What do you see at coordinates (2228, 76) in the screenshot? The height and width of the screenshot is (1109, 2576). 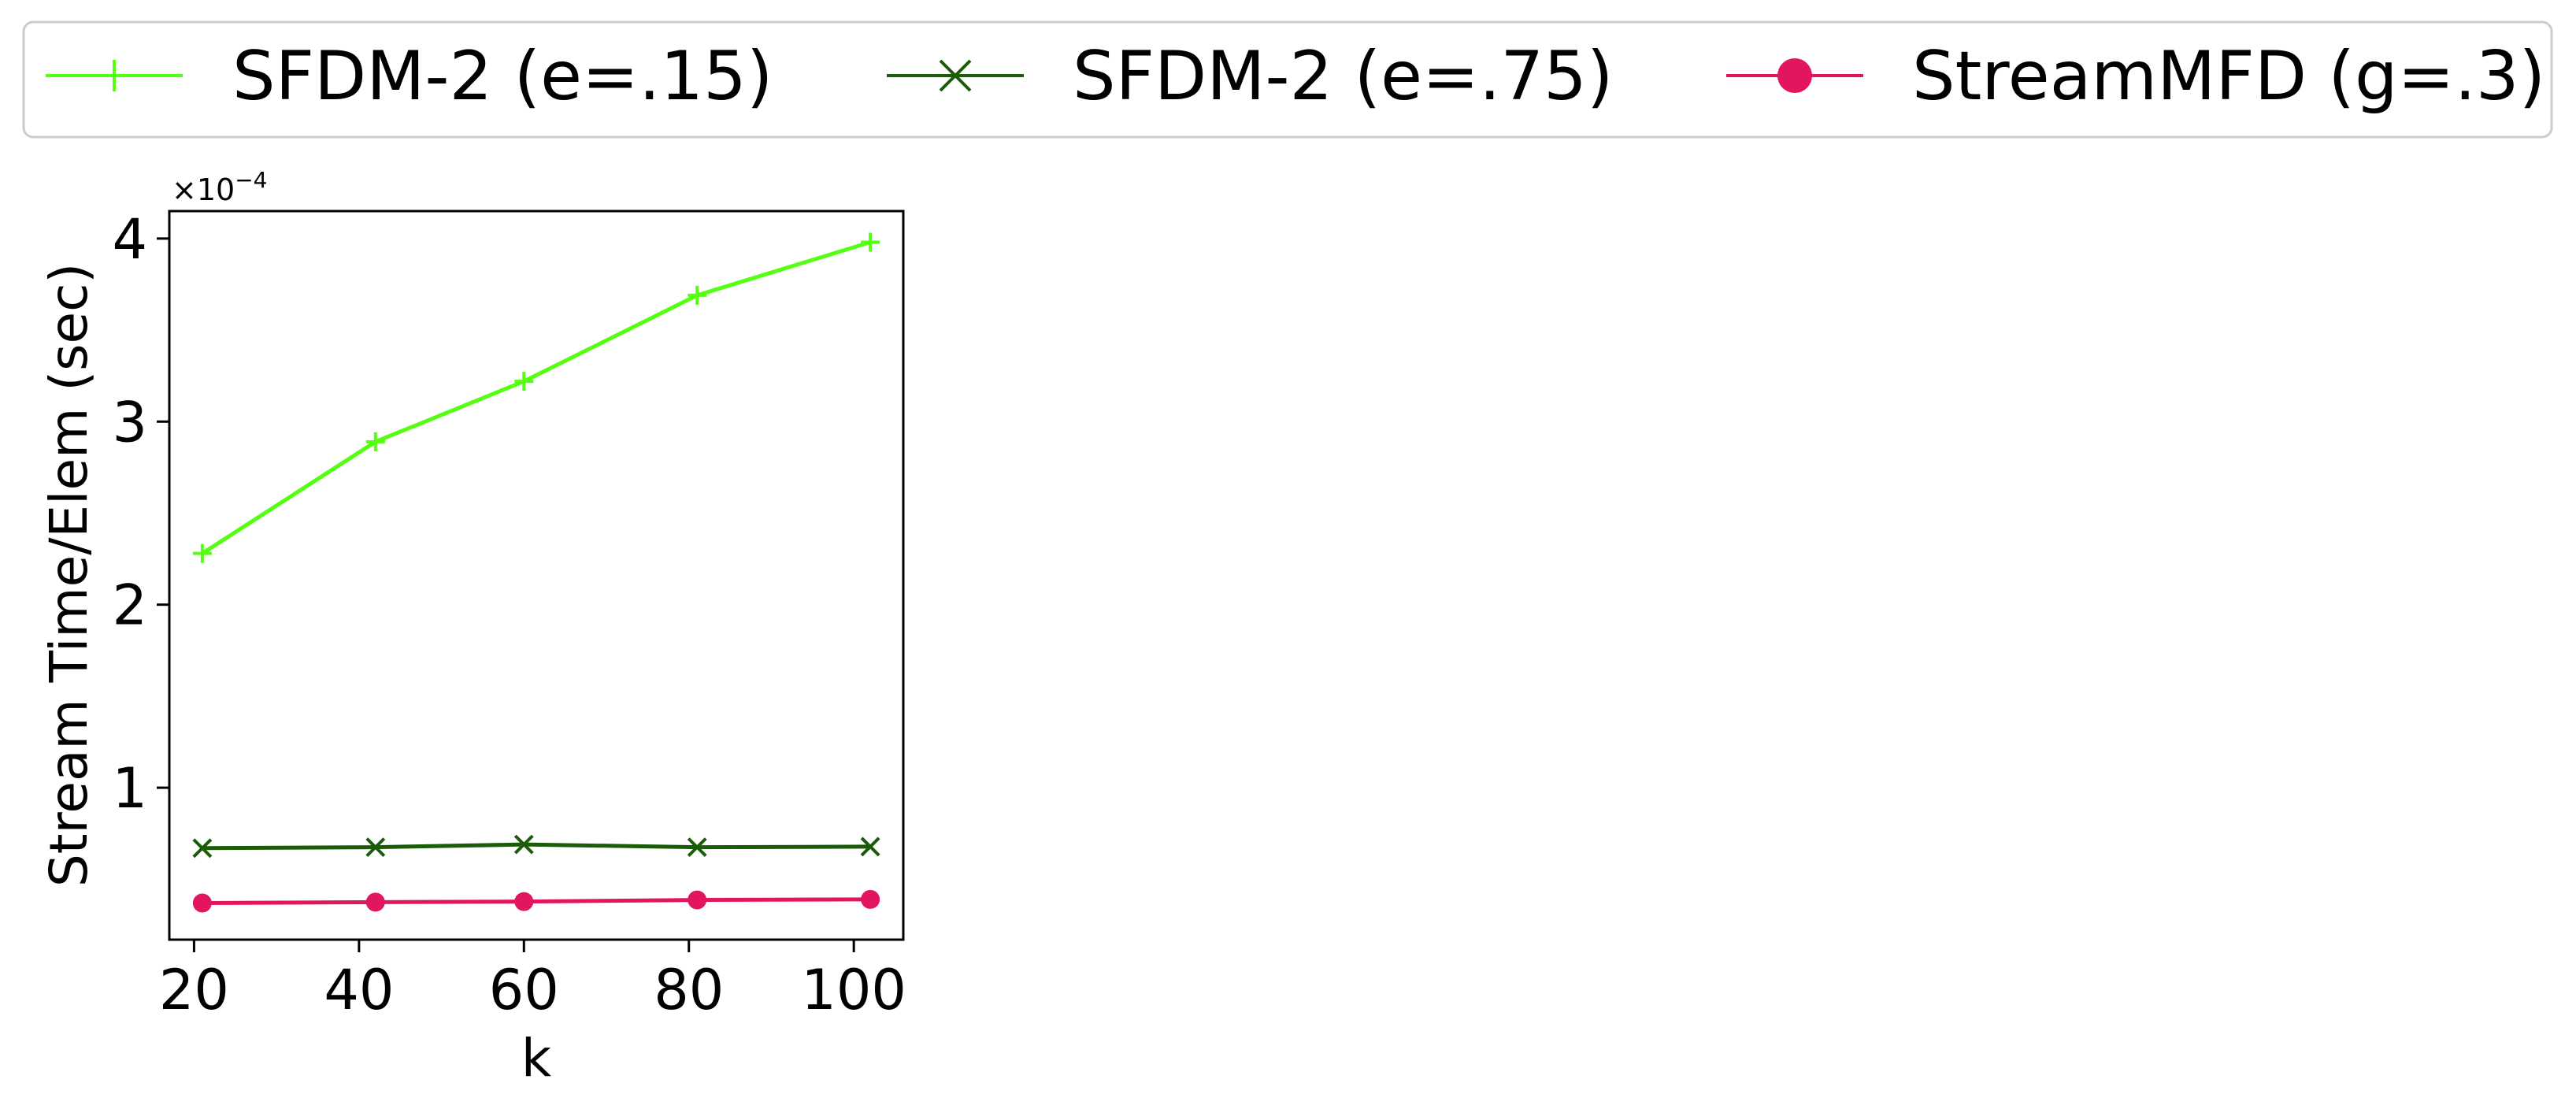 I see `legend-label-3: StreamMFD (g=.3)` at bounding box center [2228, 76].